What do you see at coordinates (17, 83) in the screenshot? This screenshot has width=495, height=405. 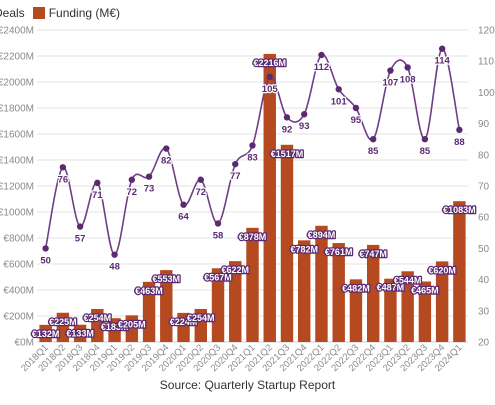 I see `y-left-tick-label: €2000M` at bounding box center [17, 83].